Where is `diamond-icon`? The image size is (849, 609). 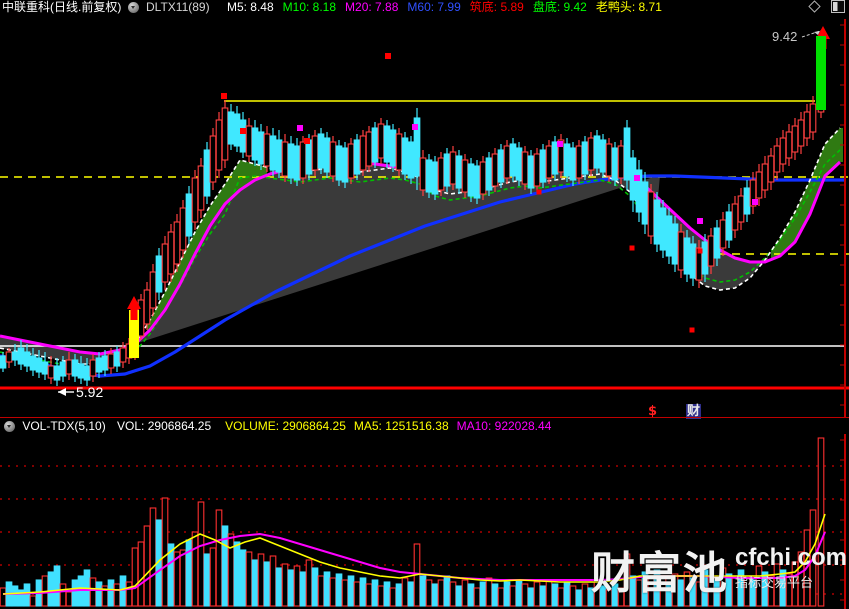
diamond-icon is located at coordinates (814, 6).